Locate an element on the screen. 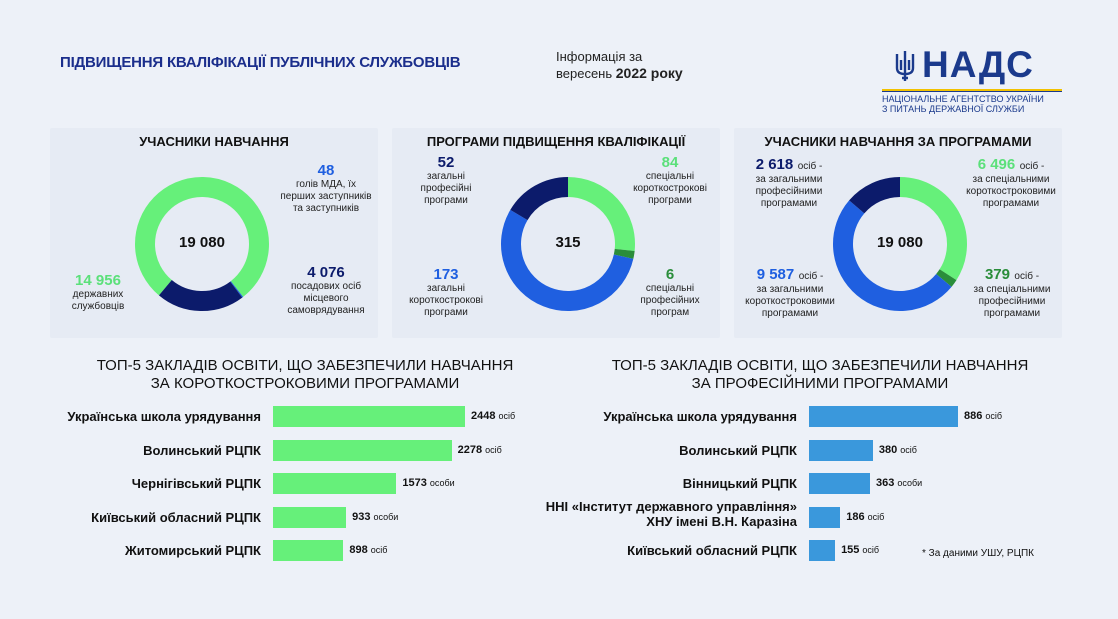 Image resolution: width=1118 pixels, height=619 pixels. logo-word: НАДС is located at coordinates (978, 64).